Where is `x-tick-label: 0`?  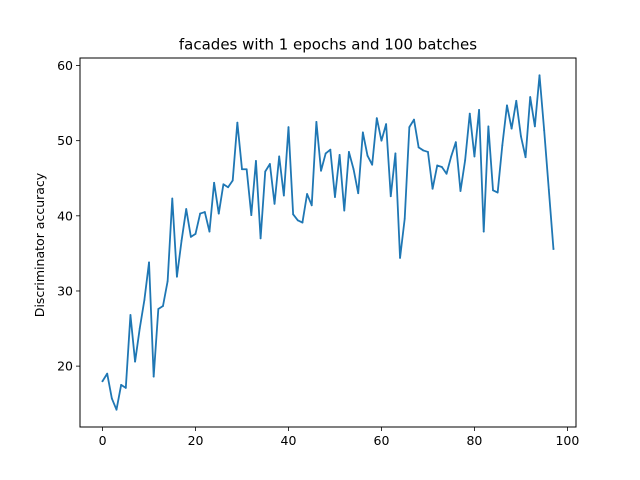
x-tick-label: 0 is located at coordinates (103, 440).